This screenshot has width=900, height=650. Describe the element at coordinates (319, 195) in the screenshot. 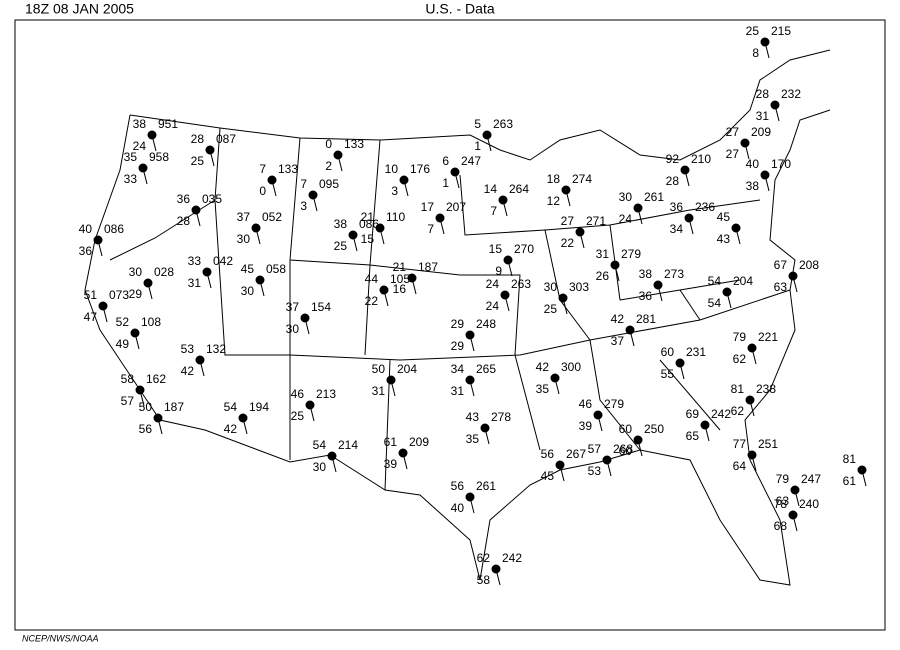

I see `station: 7 095 3` at that location.